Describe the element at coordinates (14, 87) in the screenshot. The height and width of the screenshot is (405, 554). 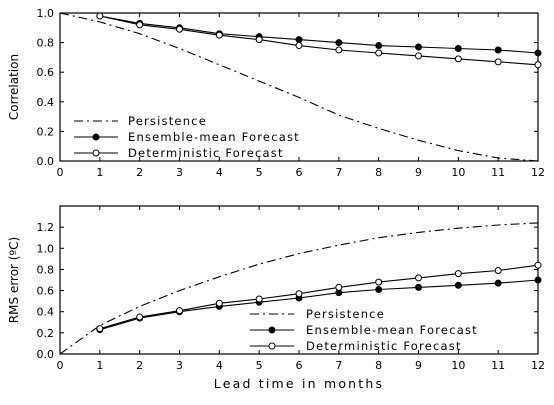
I see `y-axis-title: Correlation` at that location.